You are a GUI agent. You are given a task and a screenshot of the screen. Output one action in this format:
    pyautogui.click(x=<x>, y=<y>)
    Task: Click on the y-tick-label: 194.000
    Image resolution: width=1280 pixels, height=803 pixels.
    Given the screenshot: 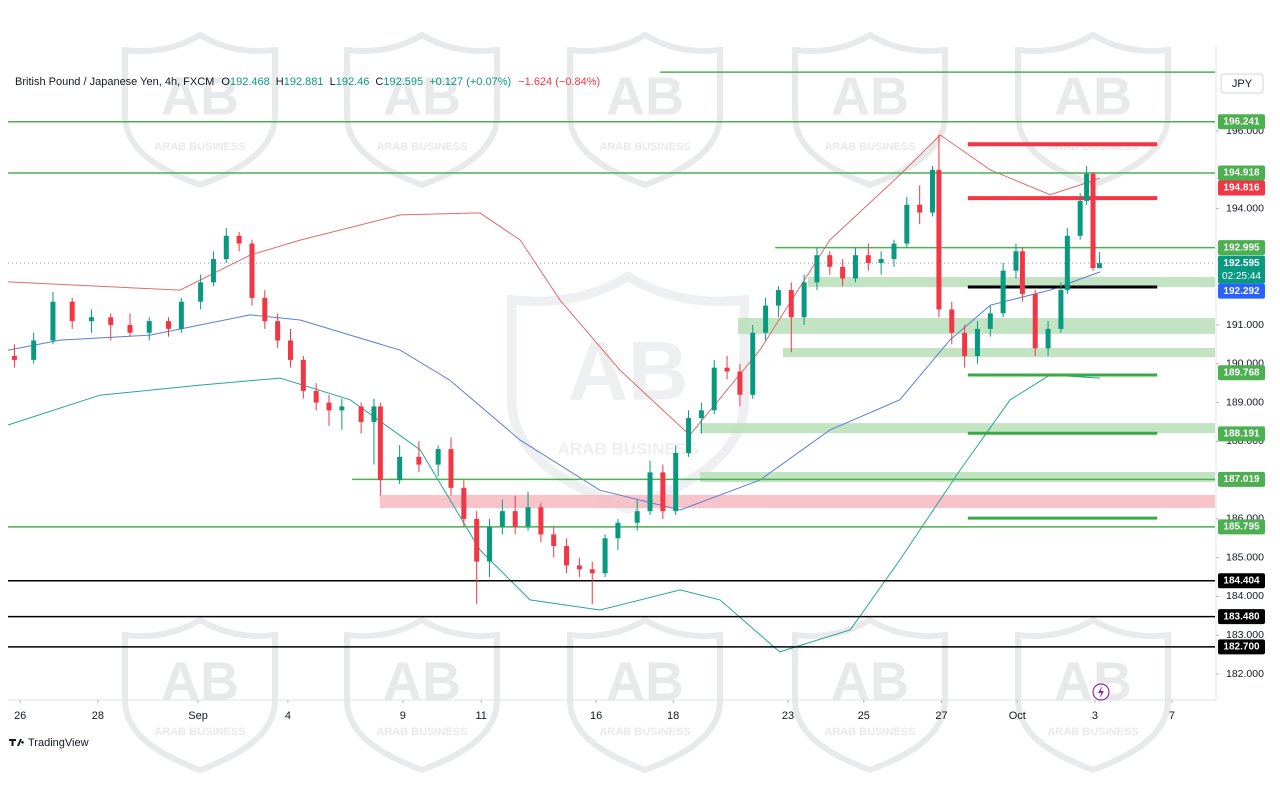 What is the action you would take?
    pyautogui.click(x=1245, y=208)
    